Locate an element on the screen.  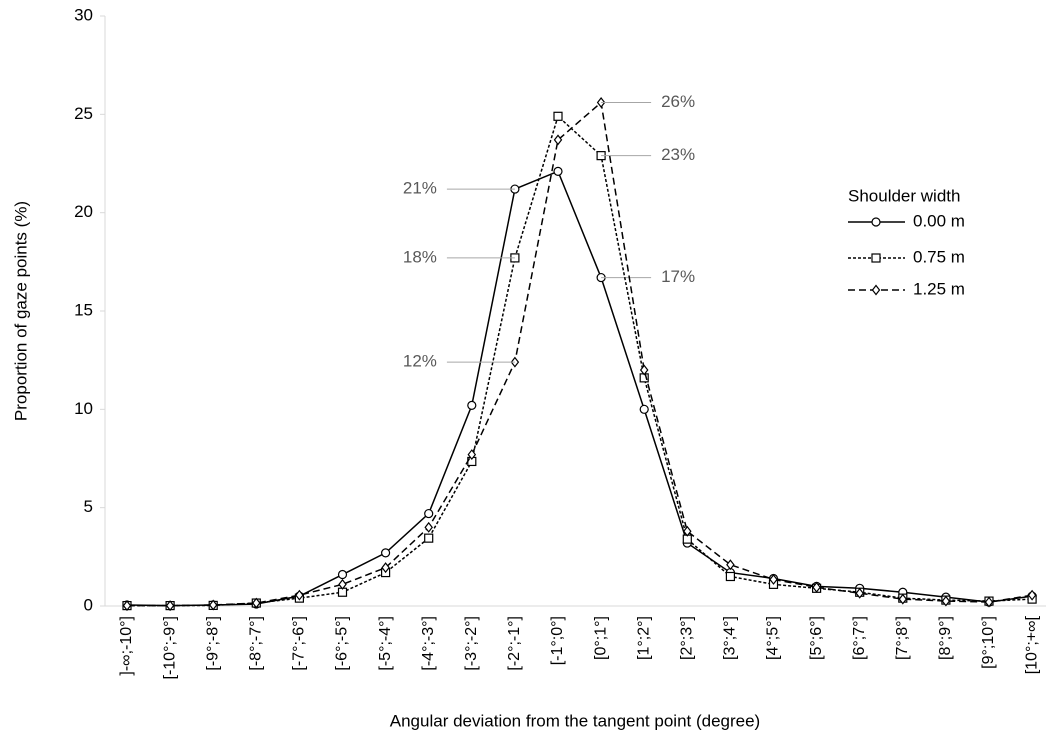
data-label: 21% is located at coordinates (420, 188).